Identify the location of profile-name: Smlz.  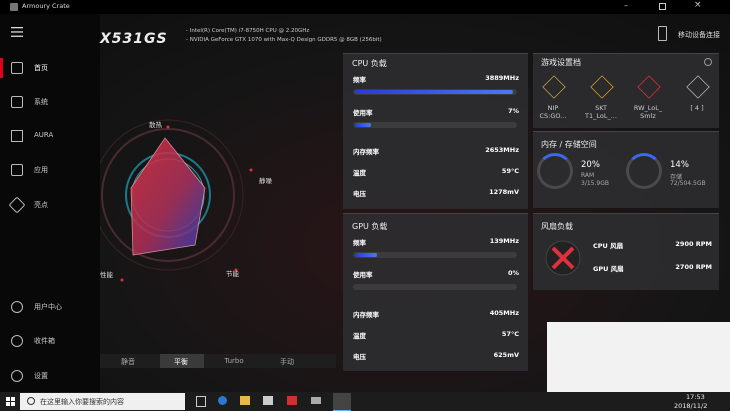
(648, 116).